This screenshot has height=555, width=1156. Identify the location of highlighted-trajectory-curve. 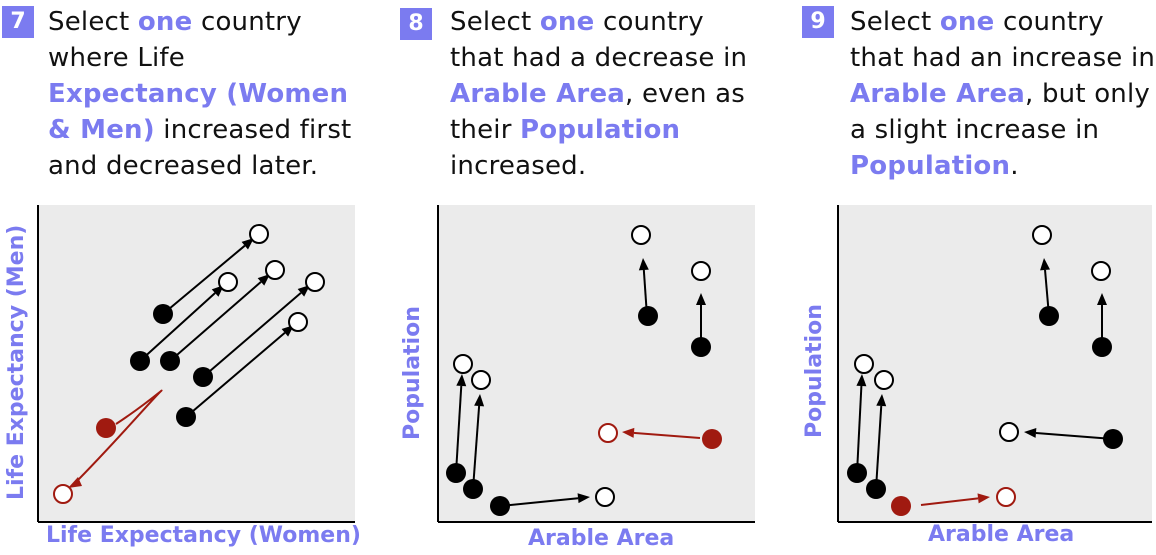
(118, 437).